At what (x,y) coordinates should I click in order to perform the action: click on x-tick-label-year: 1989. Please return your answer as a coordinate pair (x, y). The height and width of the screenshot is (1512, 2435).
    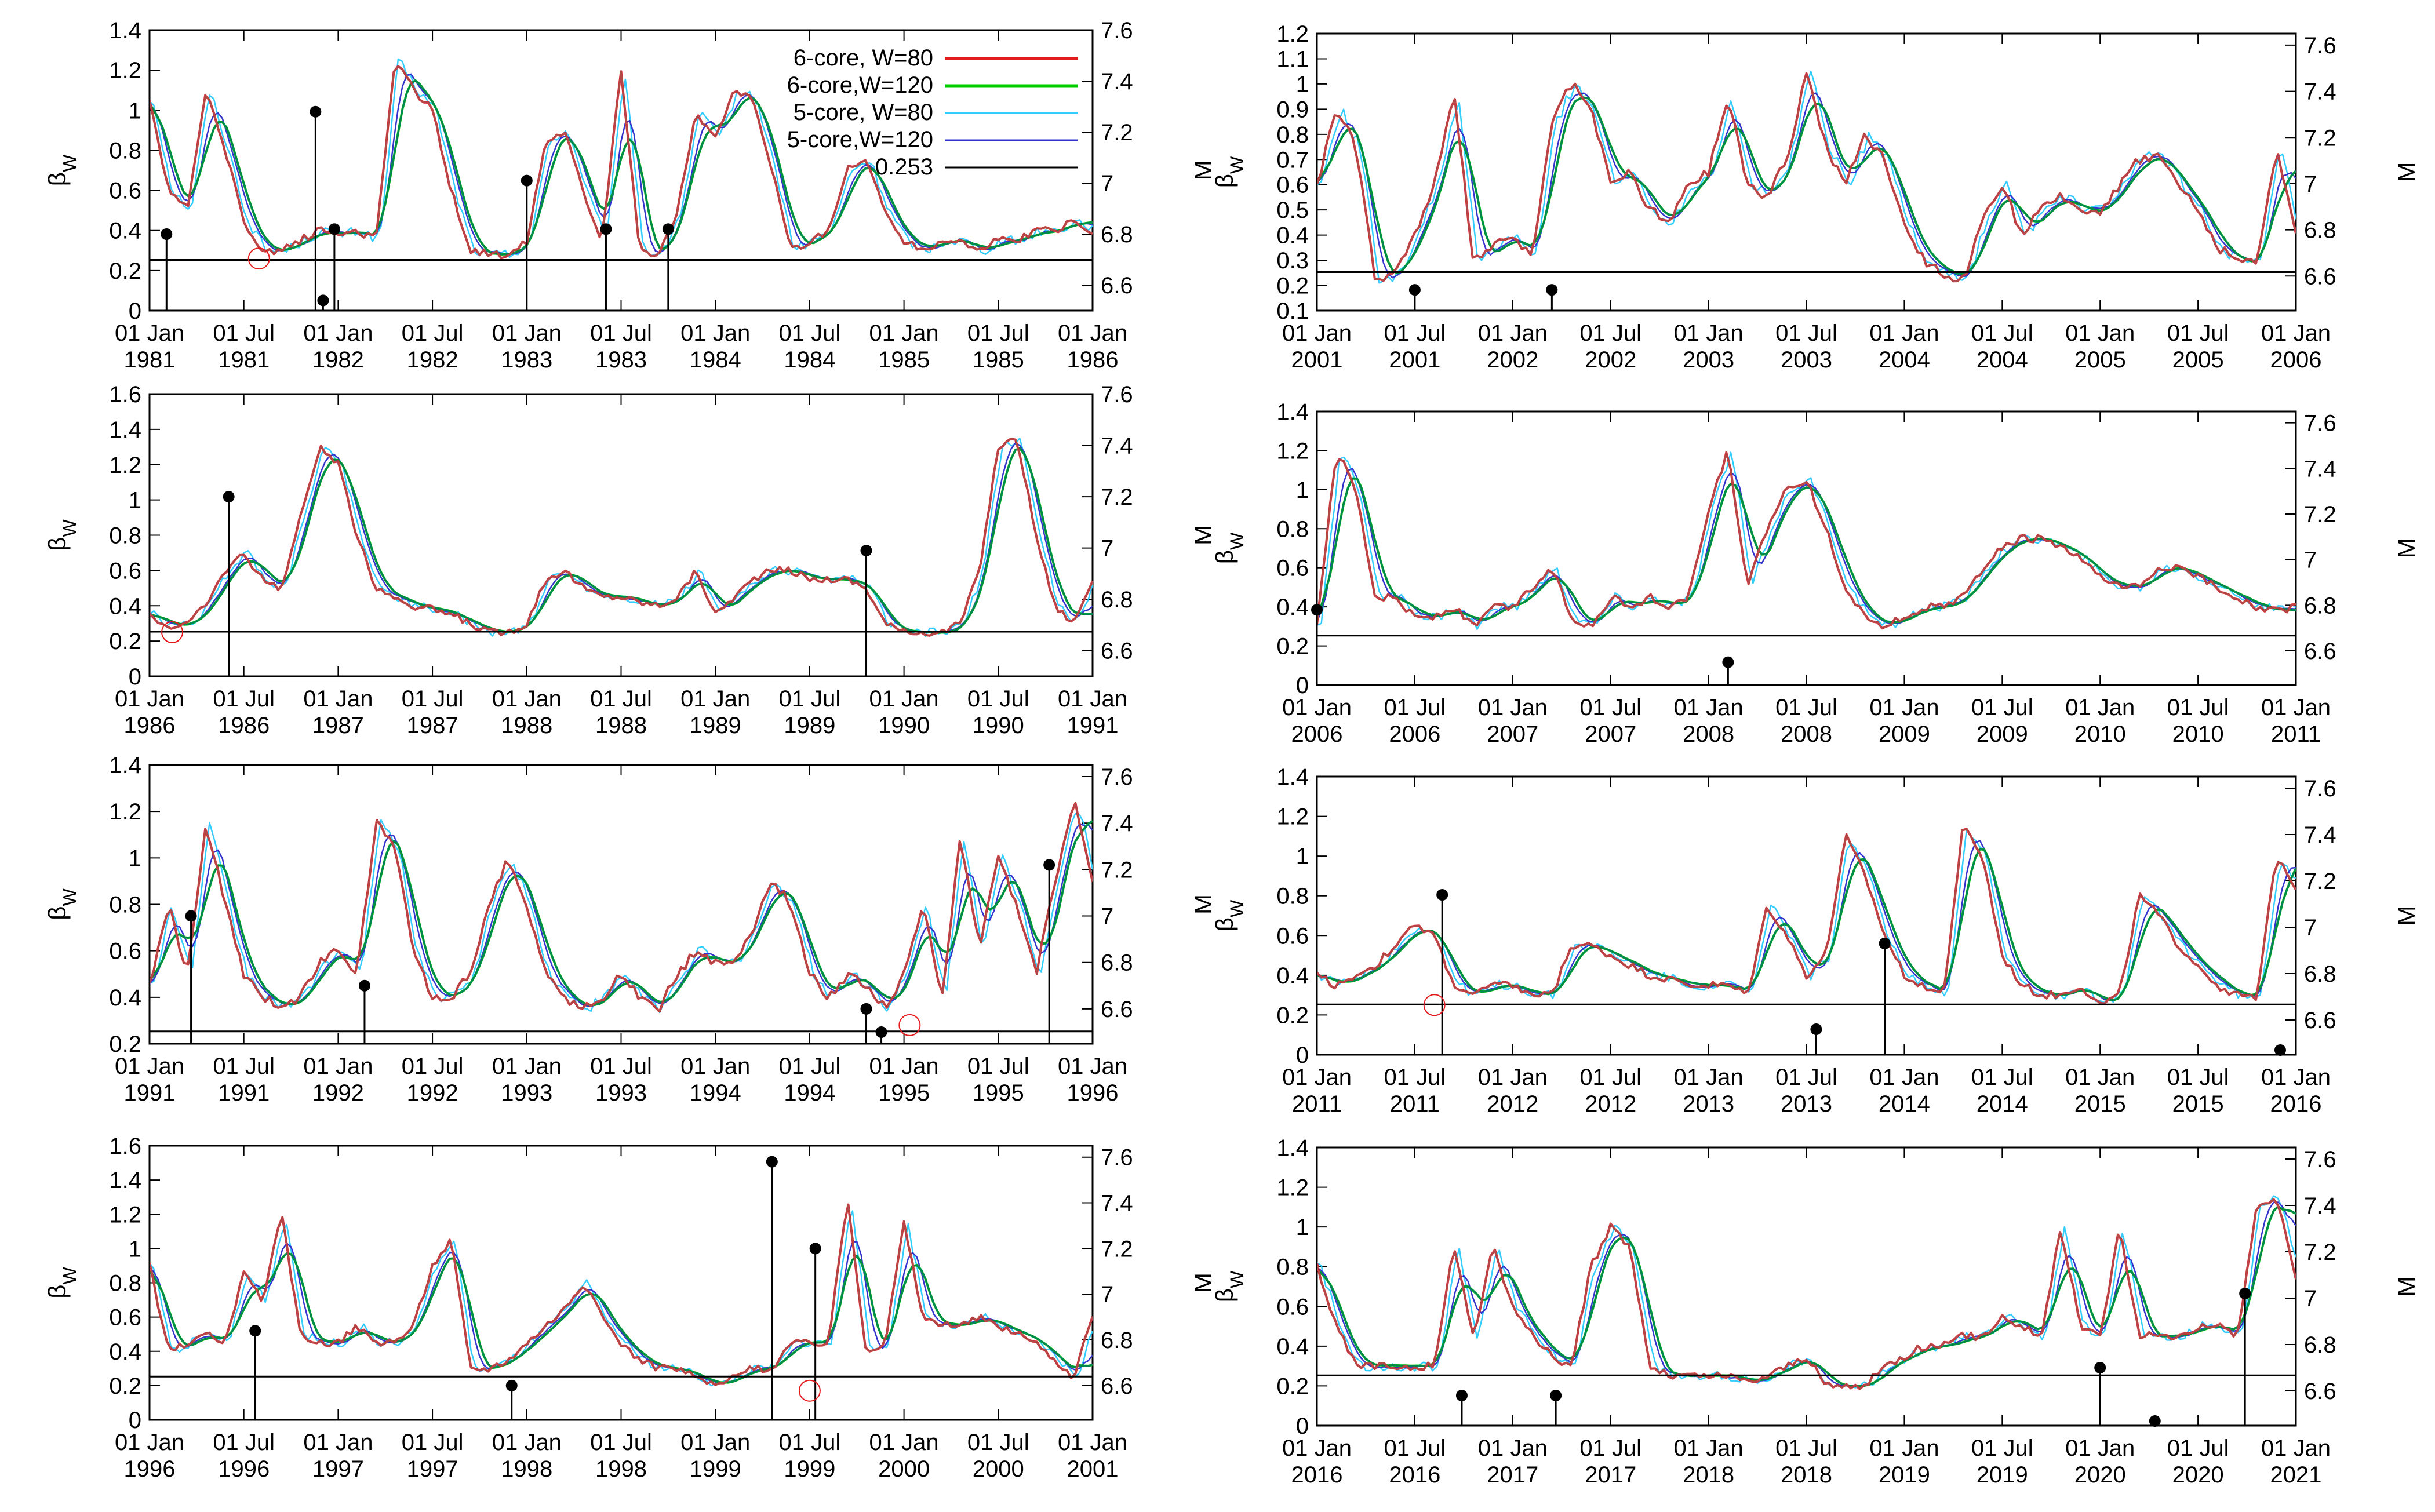
    Looking at the image, I should click on (809, 725).